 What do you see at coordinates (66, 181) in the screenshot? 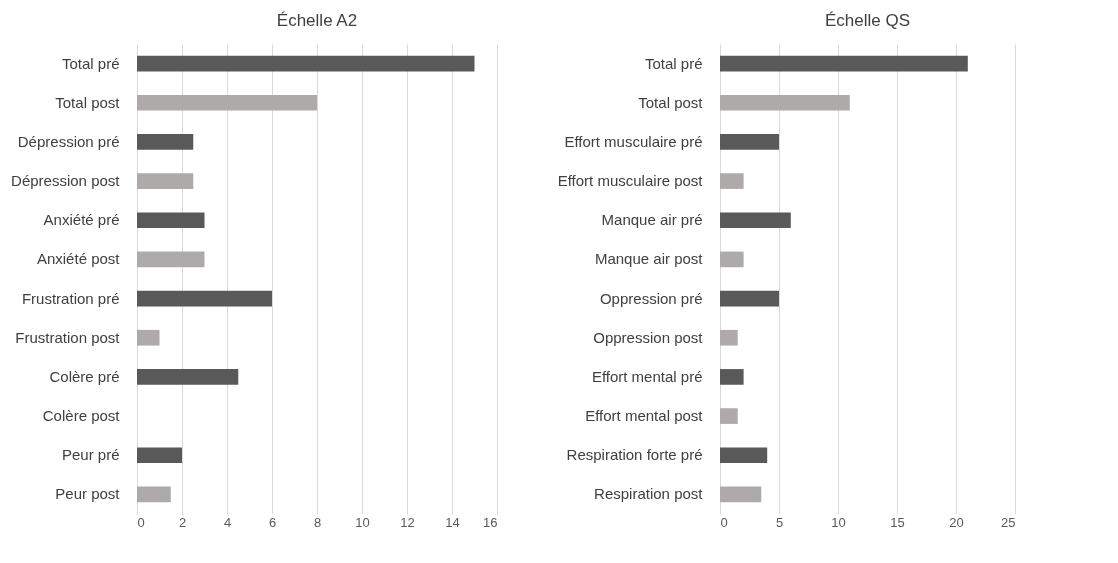
I see `y-tick-label: Dépression post` at bounding box center [66, 181].